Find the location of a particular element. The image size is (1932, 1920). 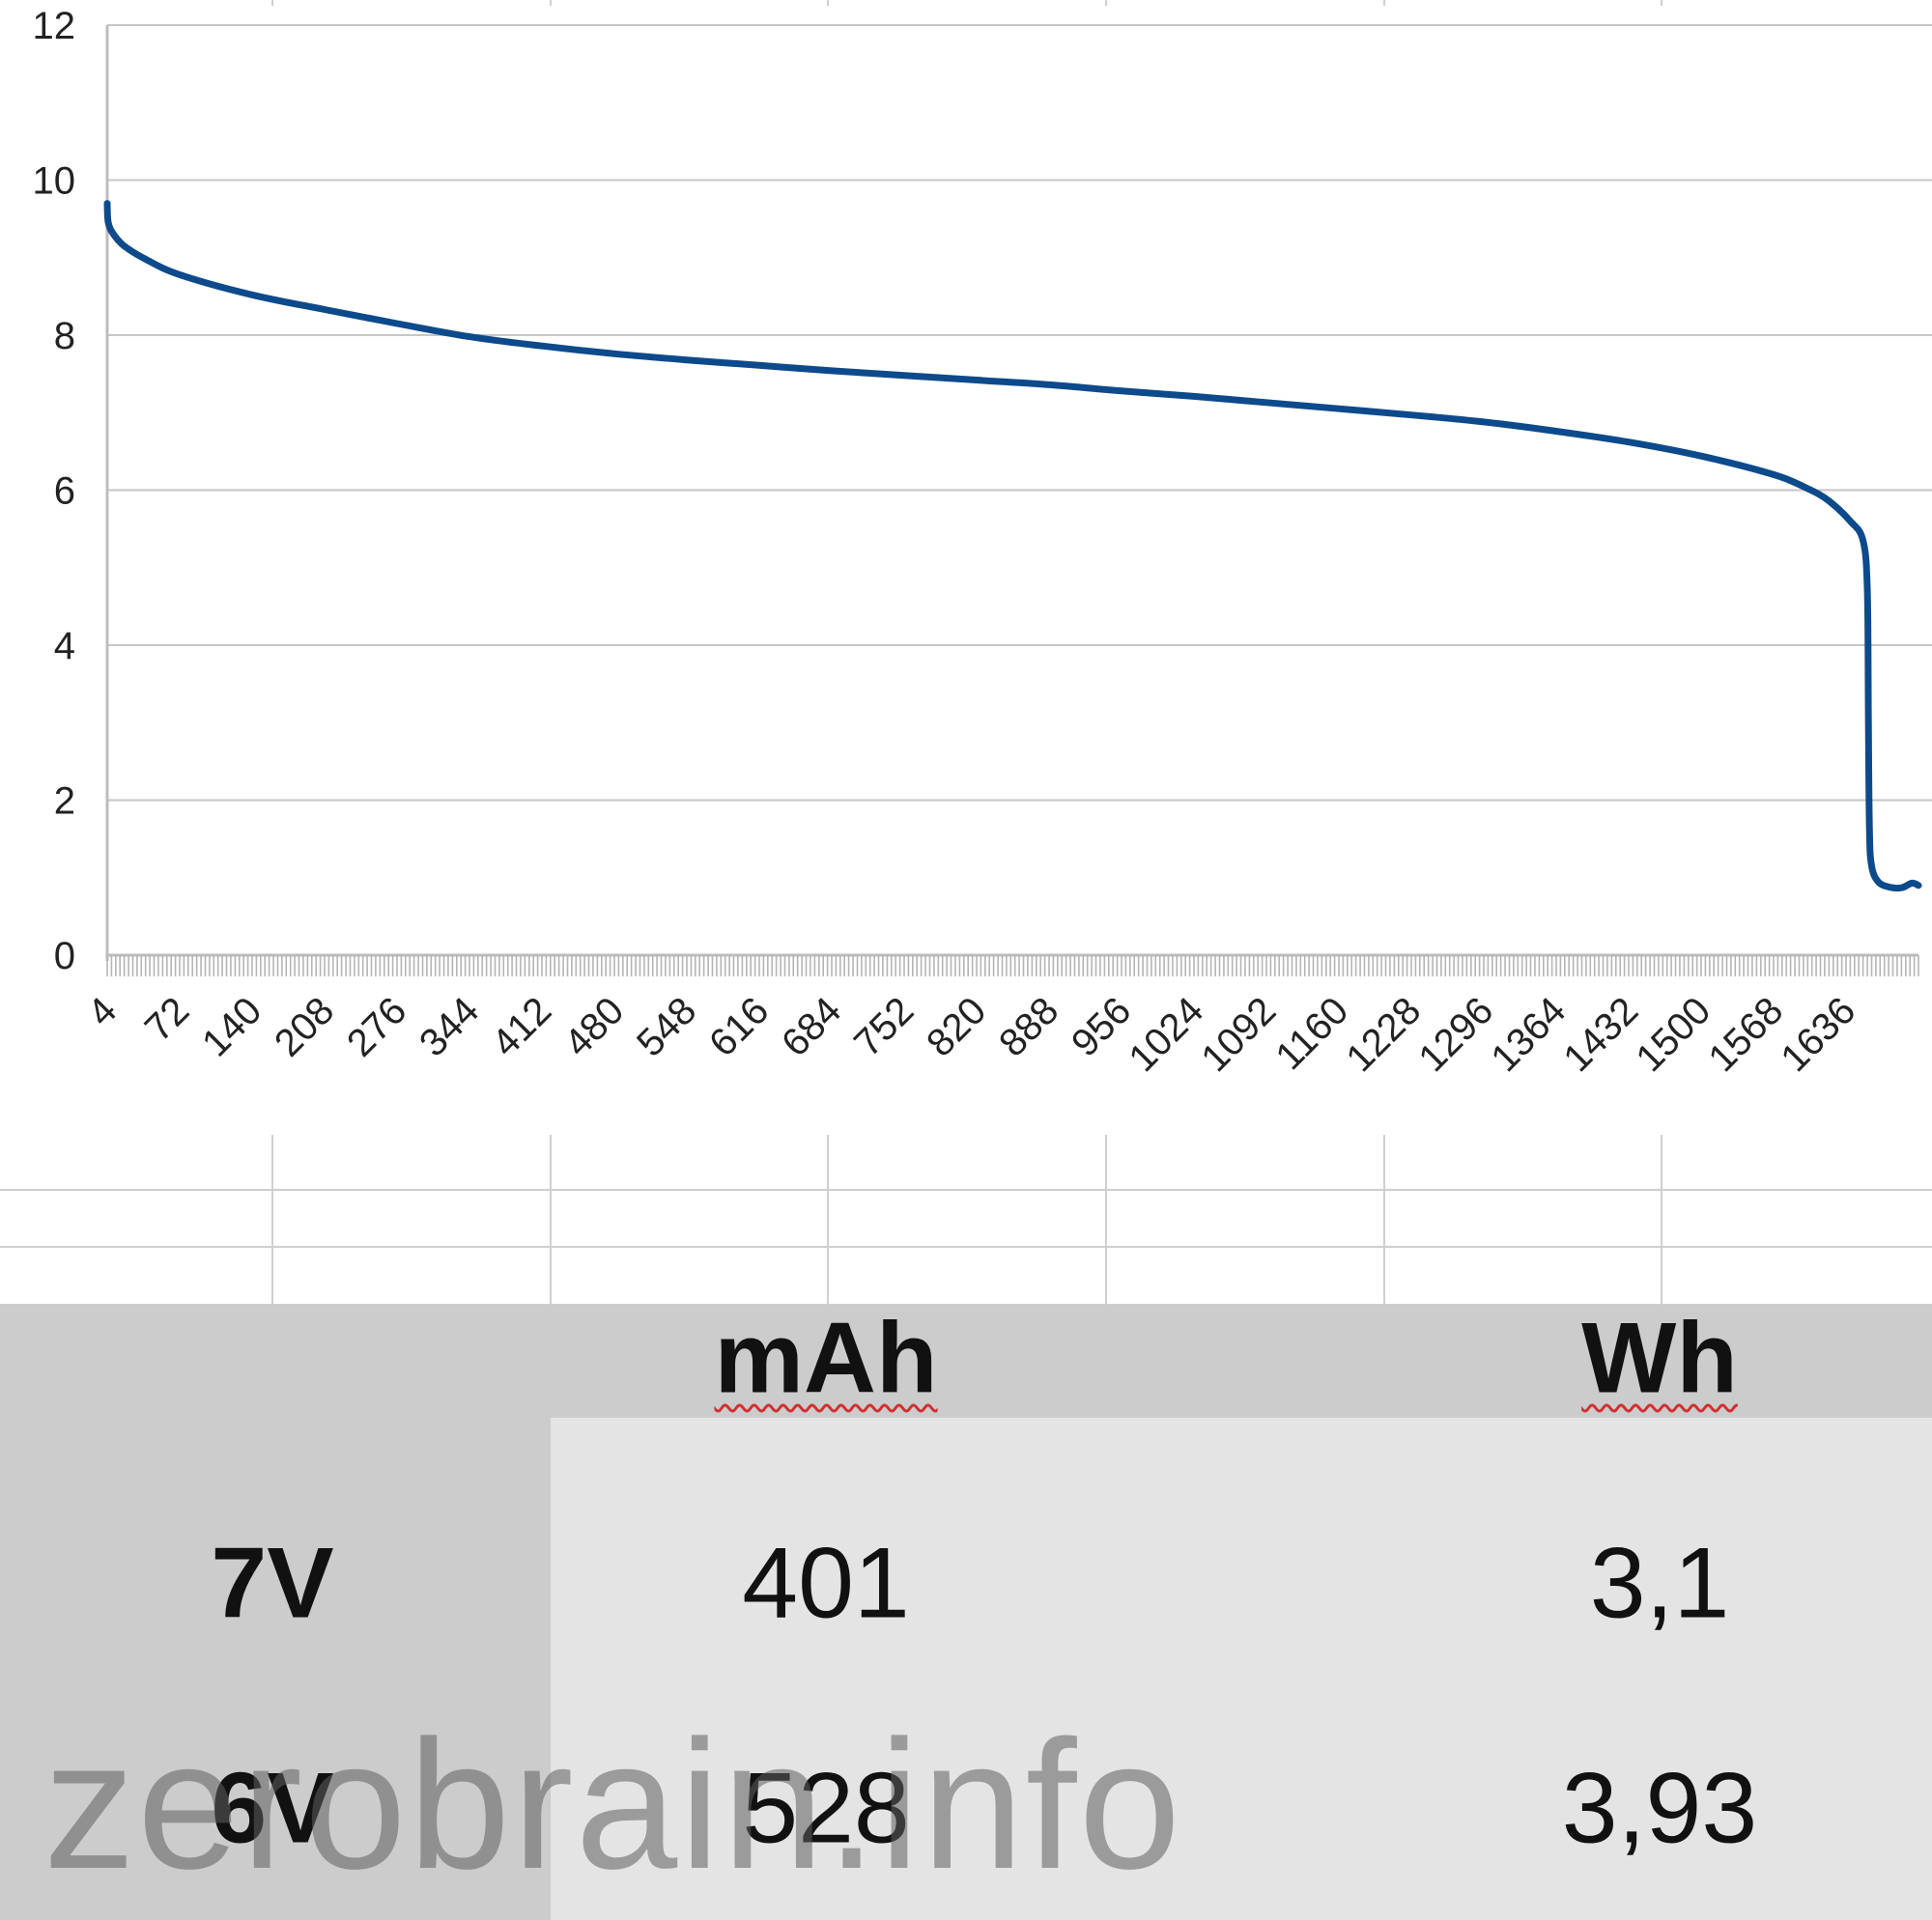

x-tick-label: 1228 is located at coordinates (1383, 1034).